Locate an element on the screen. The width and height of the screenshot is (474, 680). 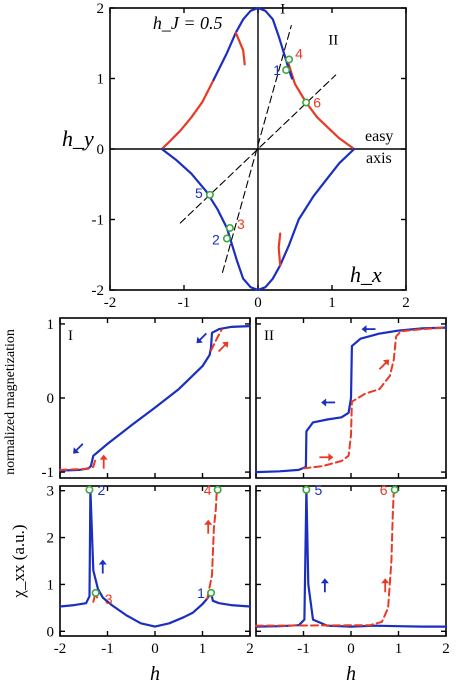
line-I-label: I is located at coordinates (282, 10).